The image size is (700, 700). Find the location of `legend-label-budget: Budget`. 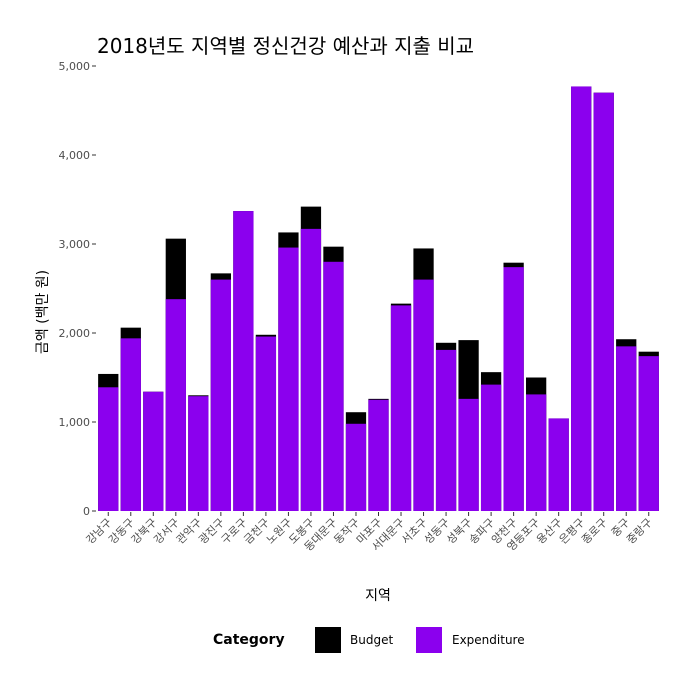

legend-label-budget: Budget is located at coordinates (372, 640).